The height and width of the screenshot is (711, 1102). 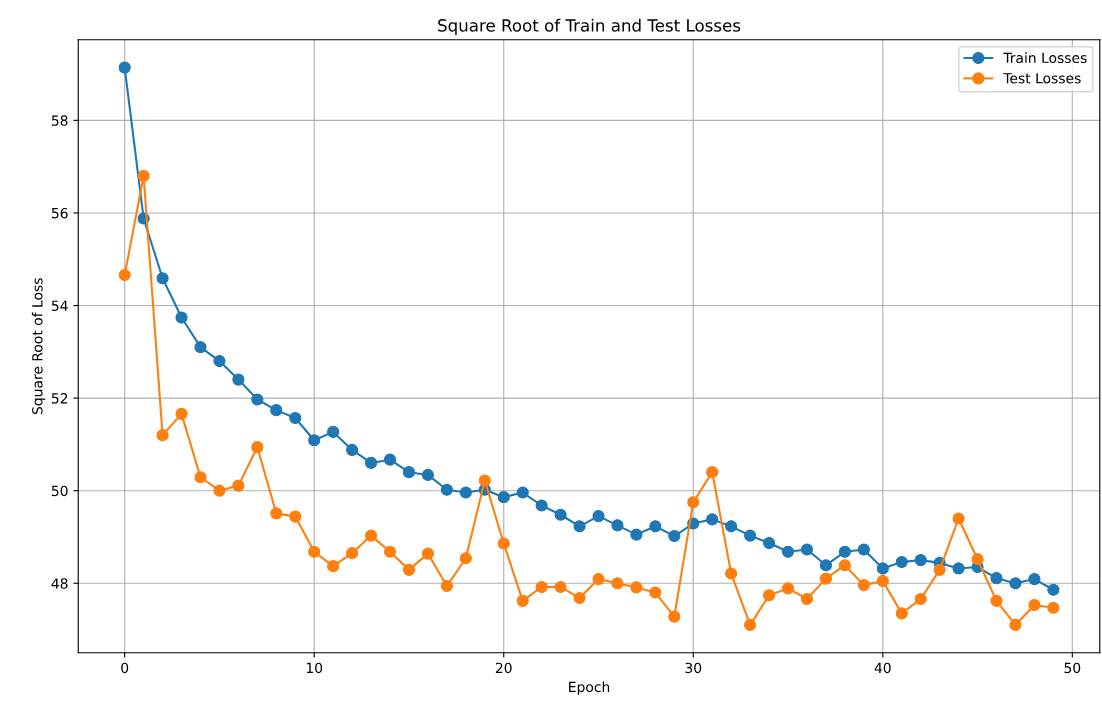 I want to click on legend-label: Train Losses, so click(x=1045, y=58).